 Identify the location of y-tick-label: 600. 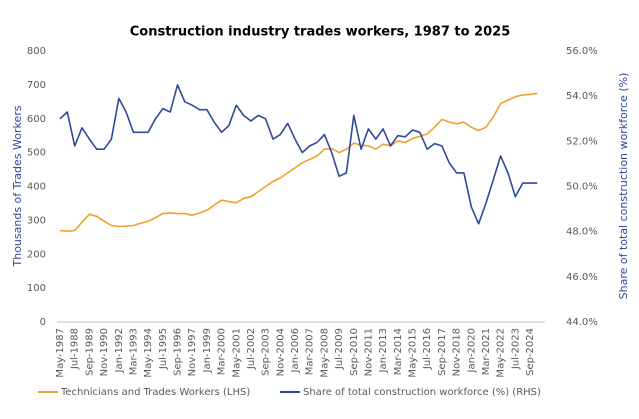
(36, 119).